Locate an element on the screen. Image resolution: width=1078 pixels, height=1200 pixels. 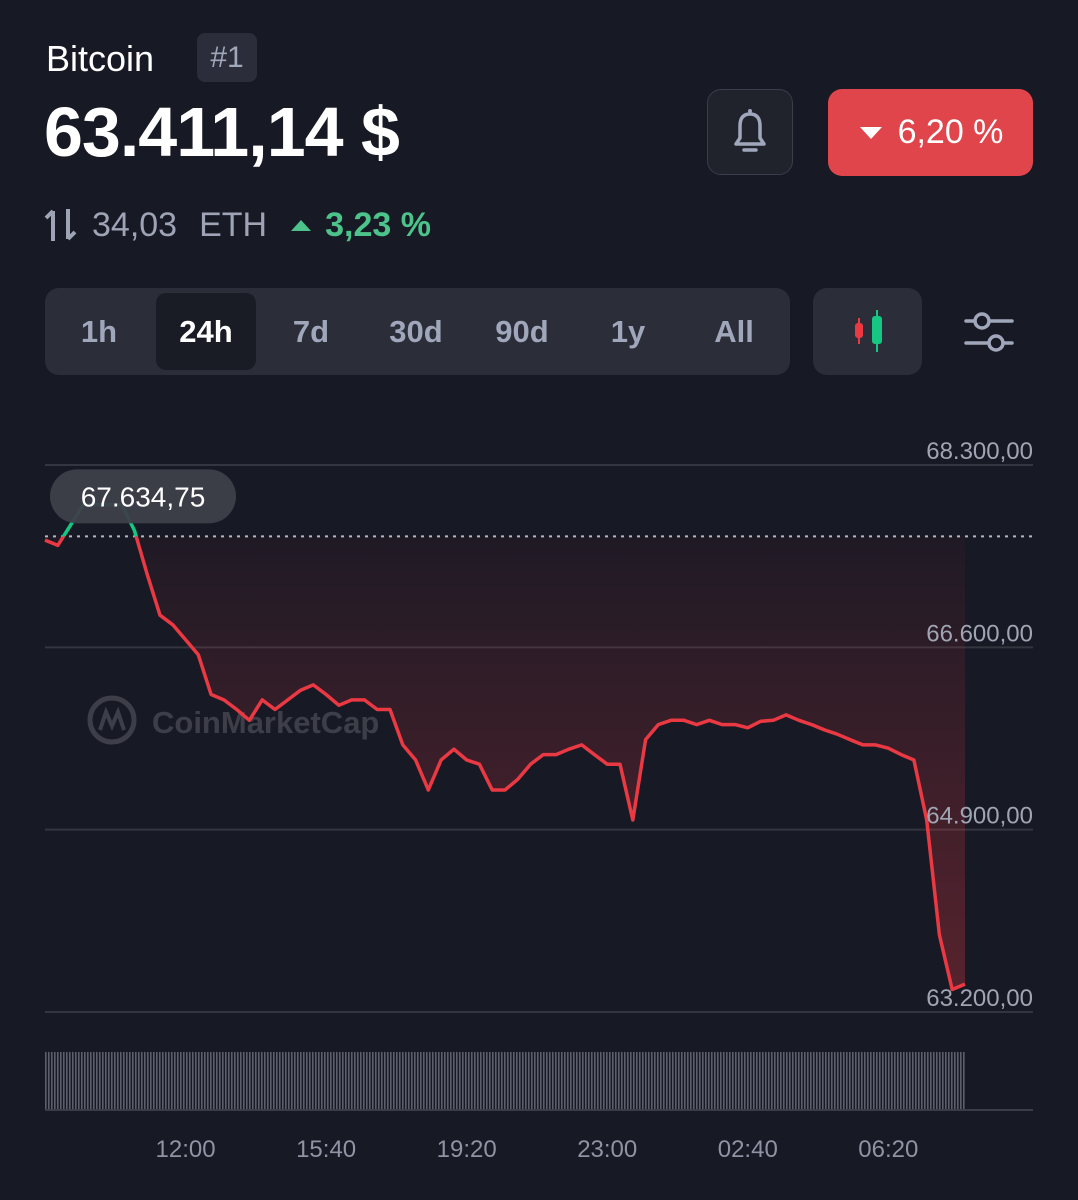
pair-unit: ETH is located at coordinates (233, 224).